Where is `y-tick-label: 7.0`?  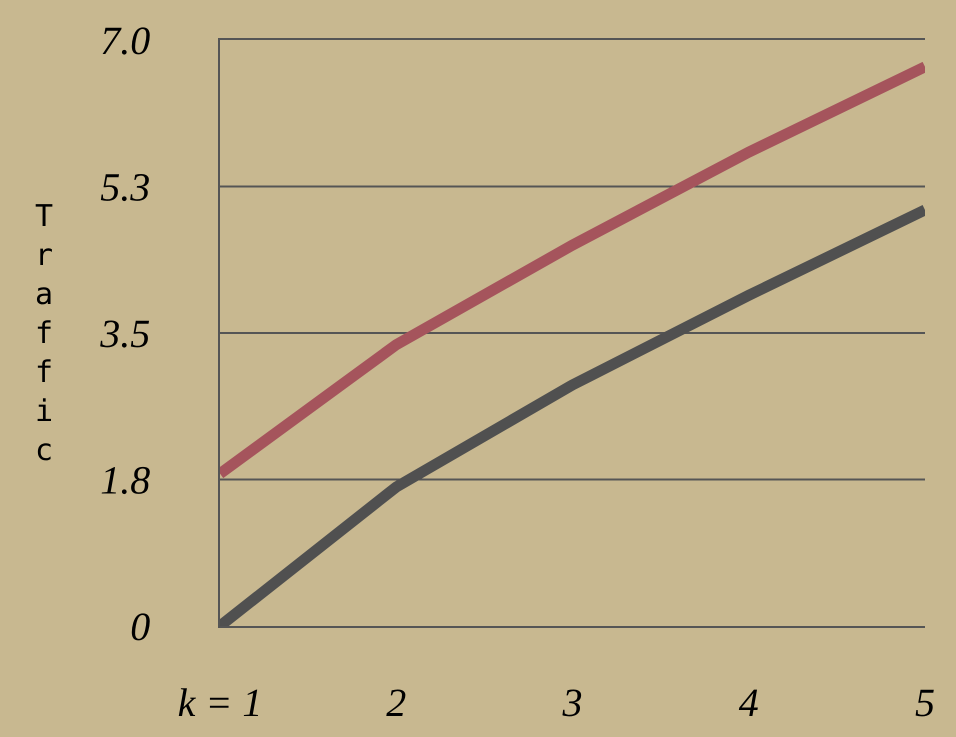
y-tick-label: 7.0 is located at coordinates (125, 40).